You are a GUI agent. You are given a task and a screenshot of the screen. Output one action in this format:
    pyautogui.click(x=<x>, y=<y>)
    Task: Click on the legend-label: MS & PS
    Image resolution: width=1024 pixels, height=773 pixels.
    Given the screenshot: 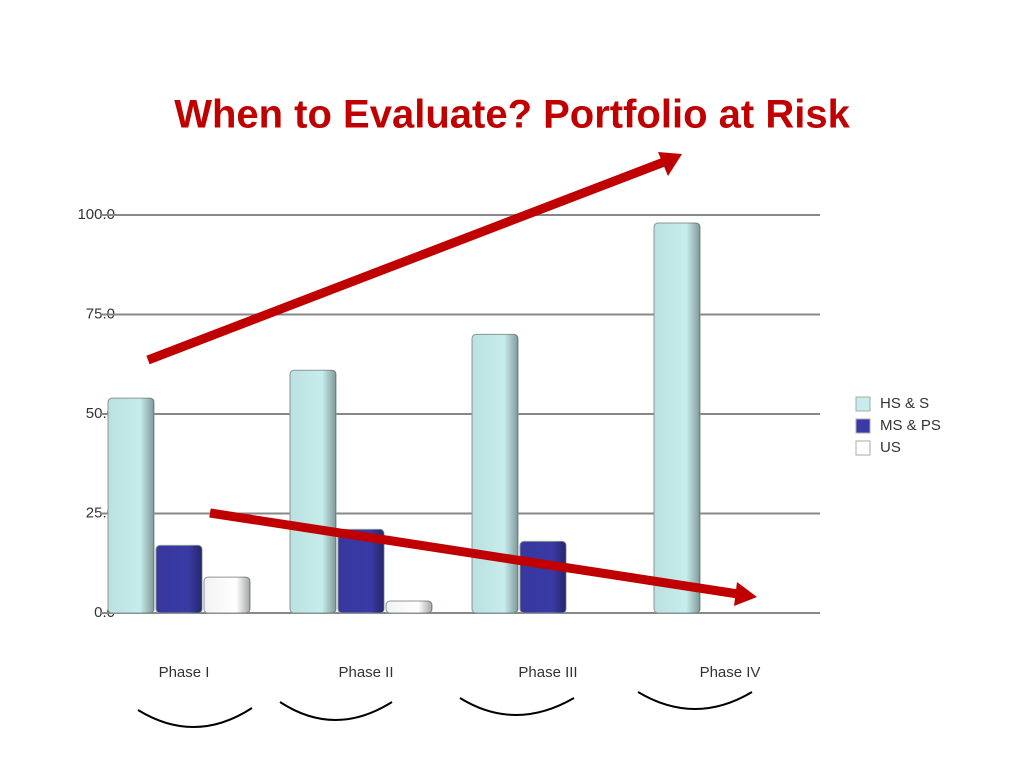 What is the action you would take?
    pyautogui.click(x=910, y=425)
    